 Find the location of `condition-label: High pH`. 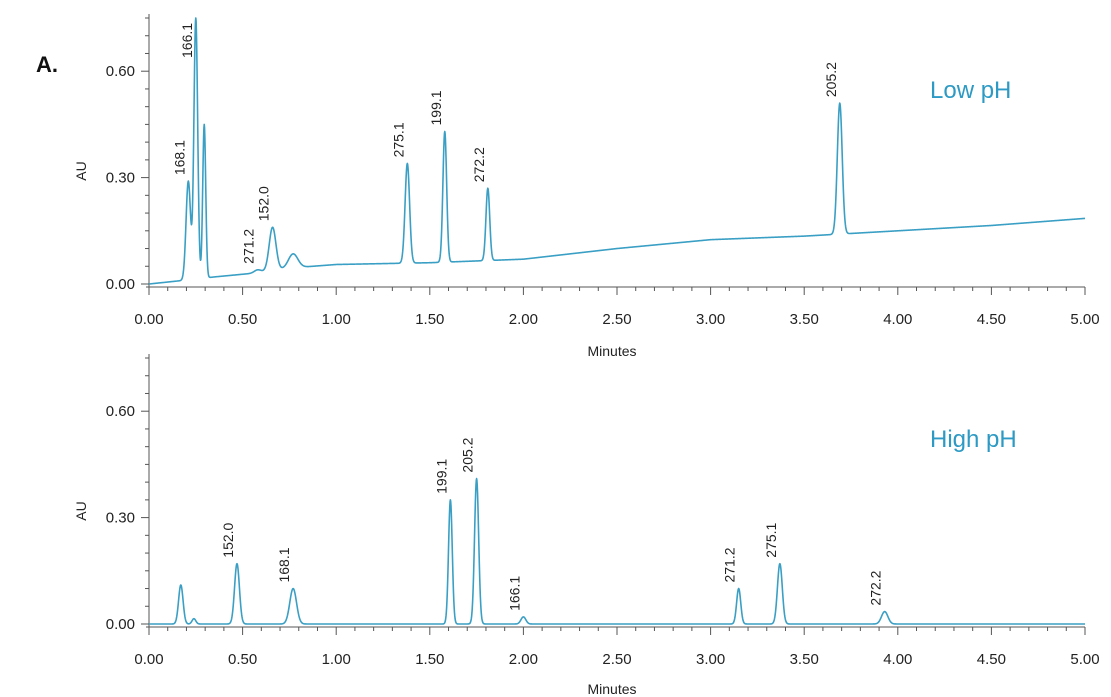

condition-label: High pH is located at coordinates (973, 439).